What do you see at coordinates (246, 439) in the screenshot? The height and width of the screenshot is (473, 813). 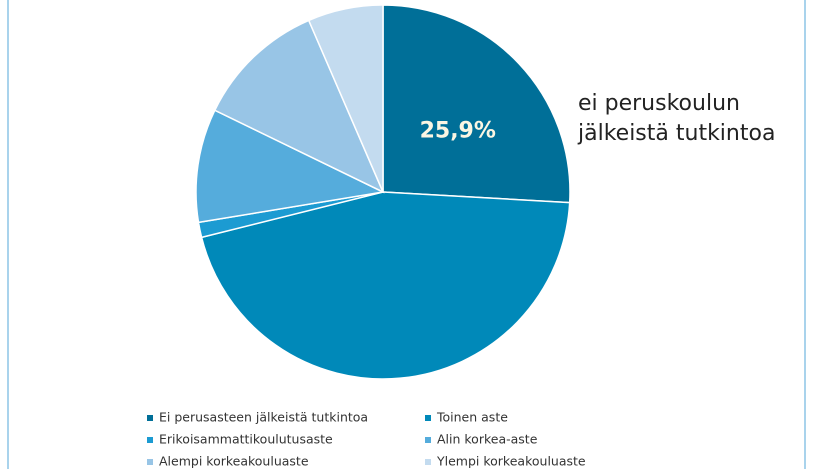 I see `legend-label: Erikoisammattikoulutusaste` at bounding box center [246, 439].